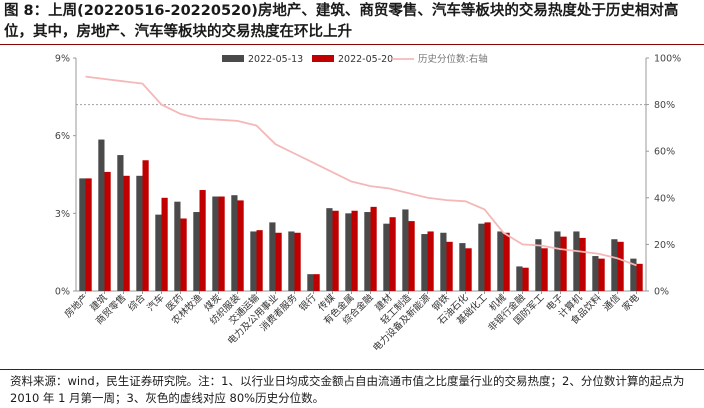  Describe the element at coordinates (352, 369) in the screenshot. I see `source-divider` at that location.